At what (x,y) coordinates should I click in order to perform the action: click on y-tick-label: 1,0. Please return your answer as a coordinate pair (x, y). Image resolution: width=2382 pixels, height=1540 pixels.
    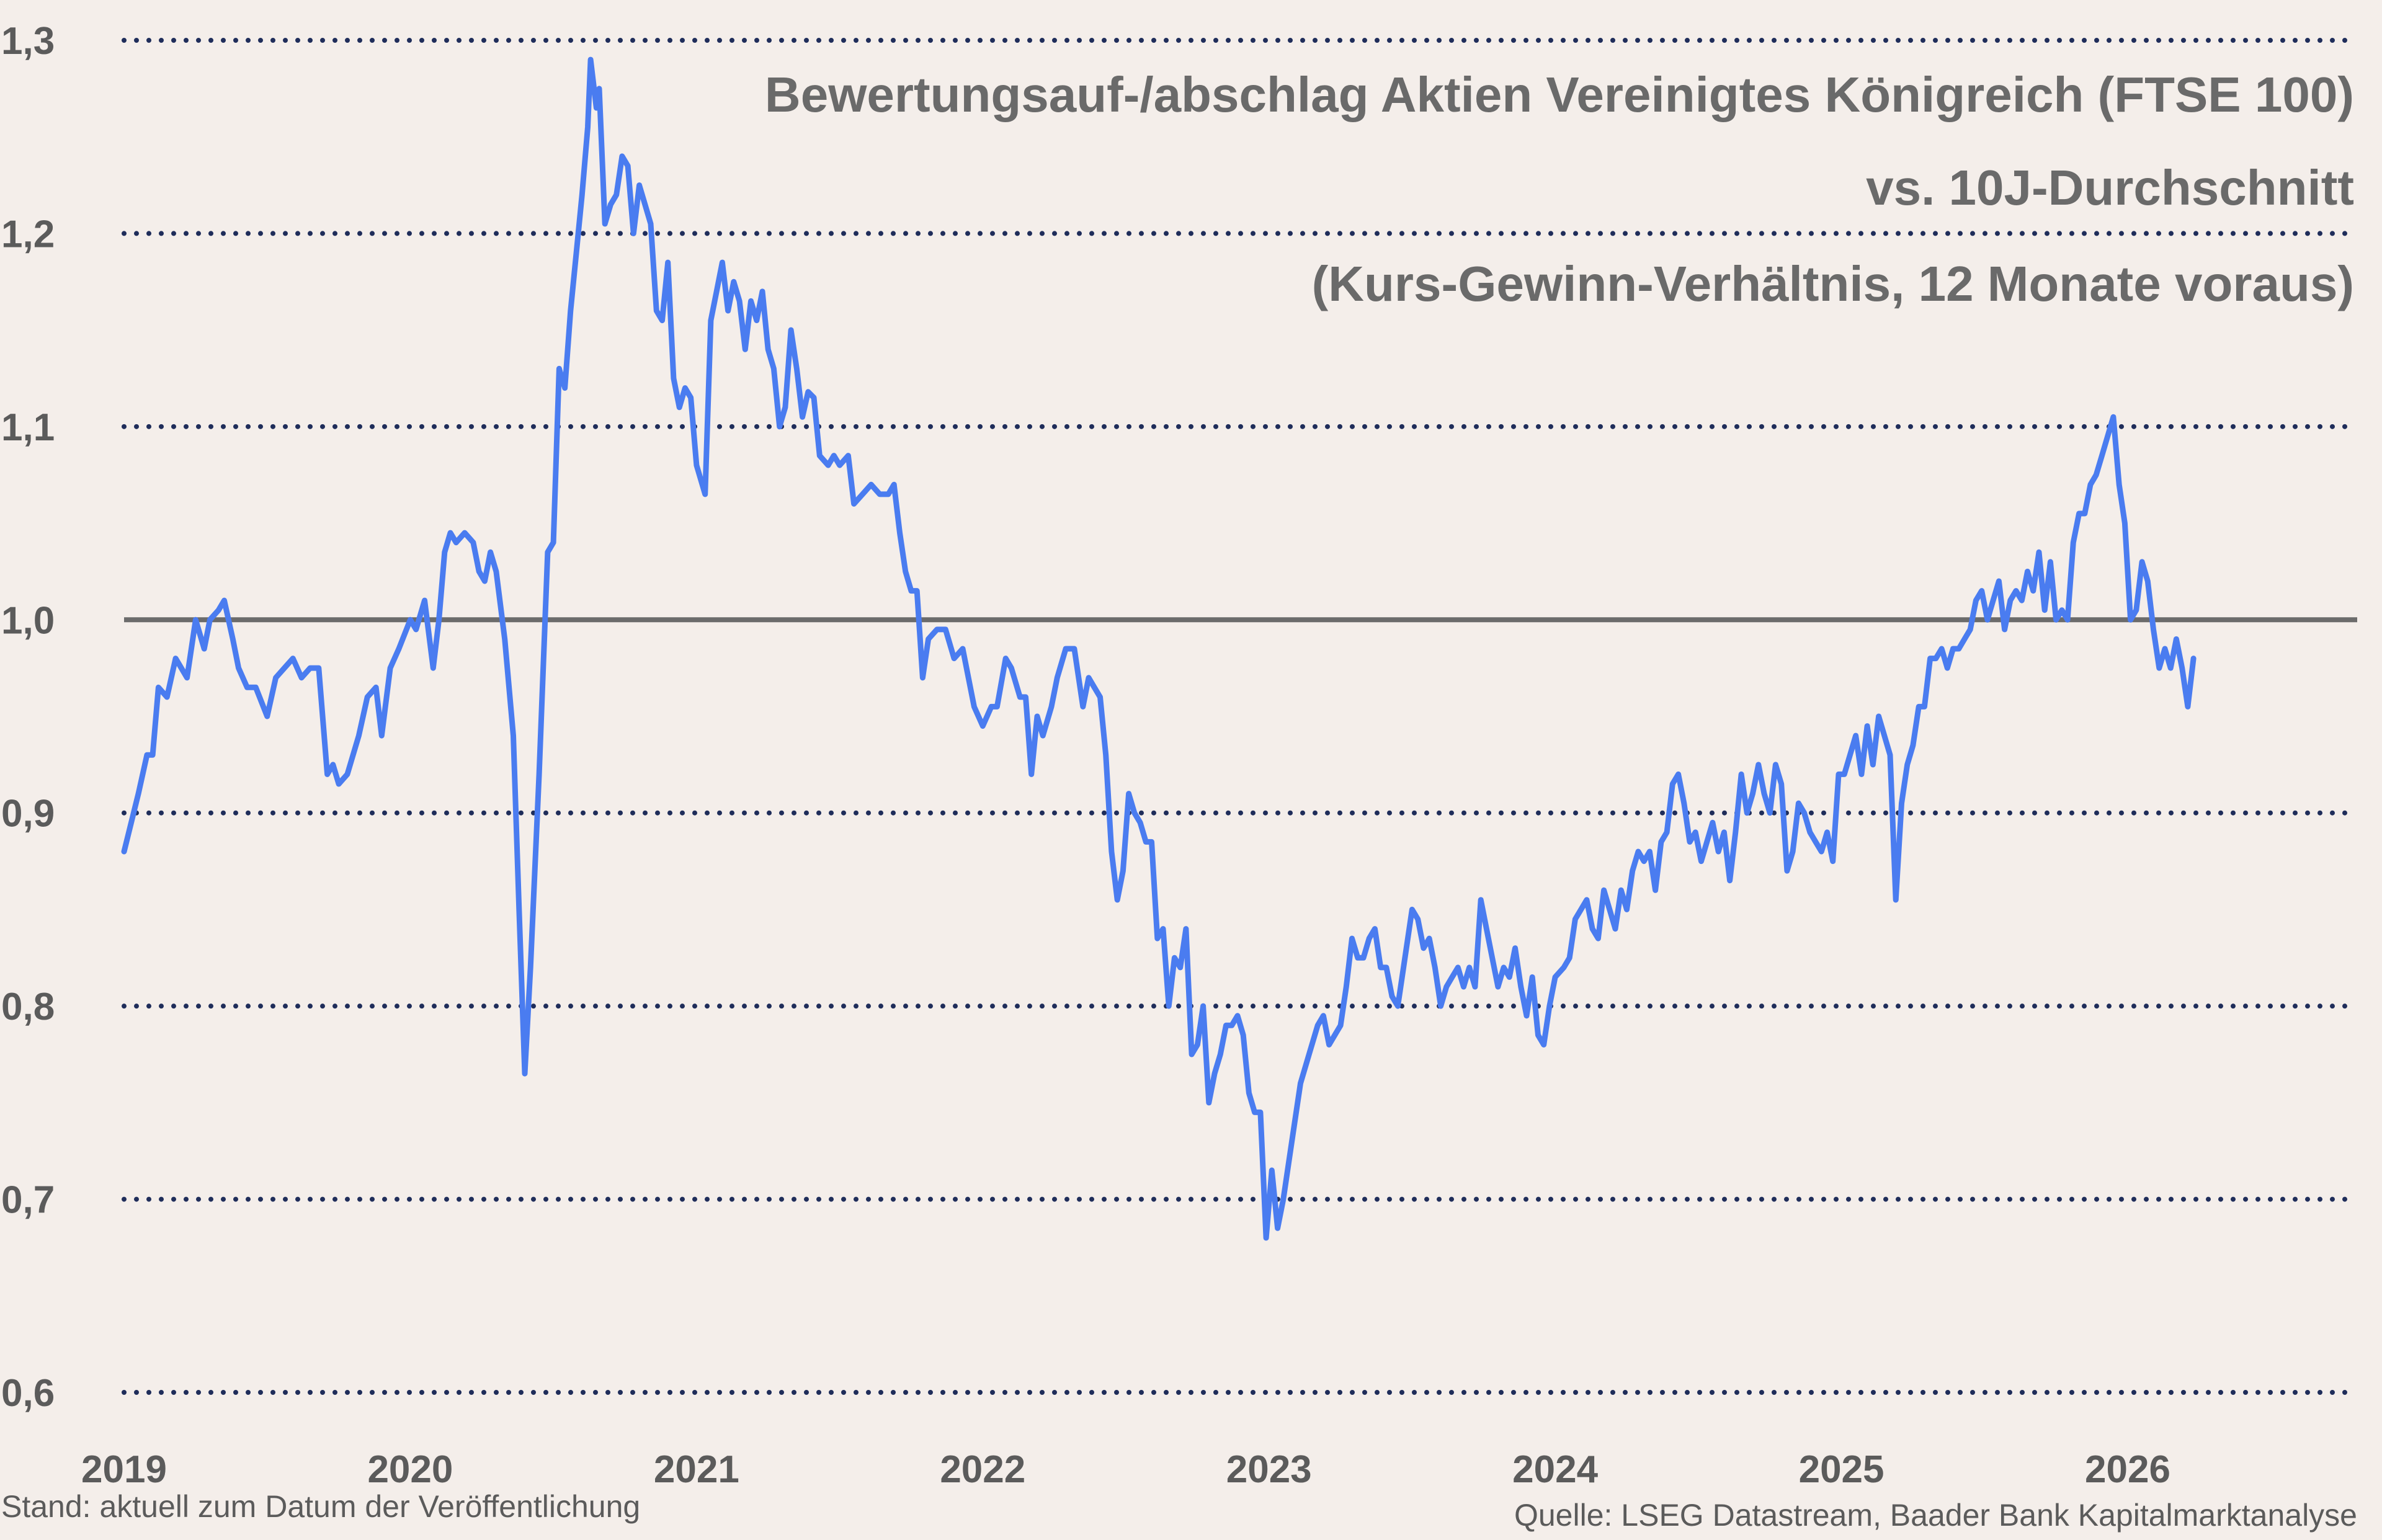
    Looking at the image, I should click on (28, 621).